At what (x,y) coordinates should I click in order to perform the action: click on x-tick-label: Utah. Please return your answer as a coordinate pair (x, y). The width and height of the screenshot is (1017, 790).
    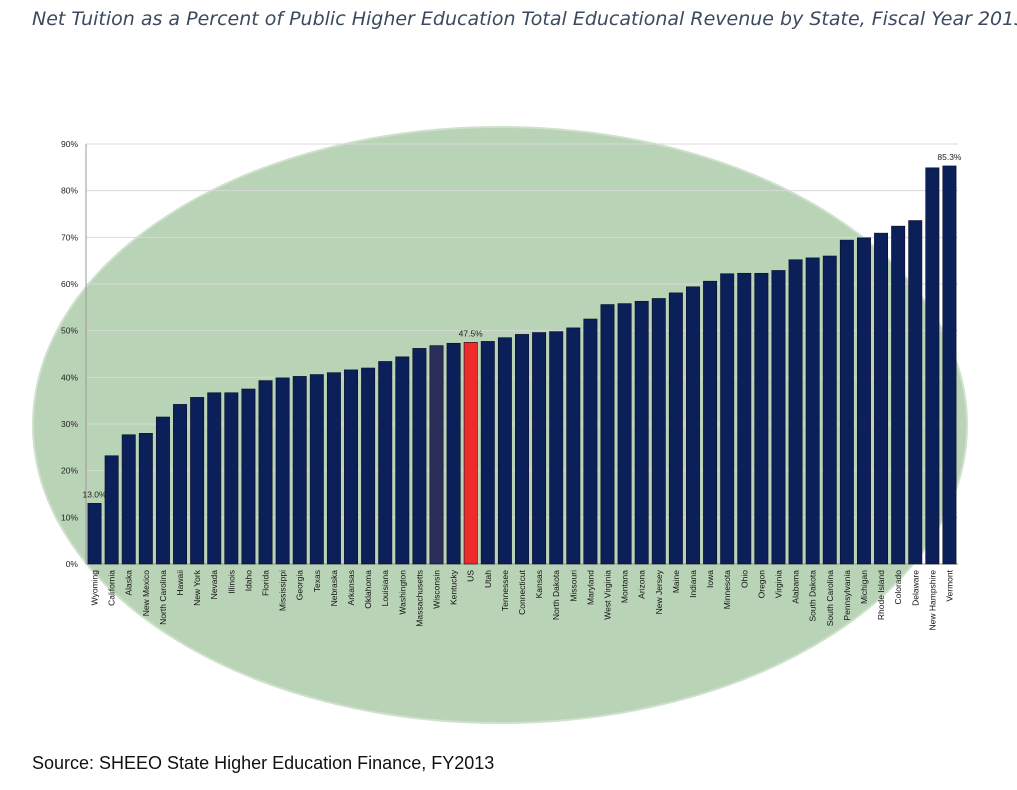
    Looking at the image, I should click on (488, 579).